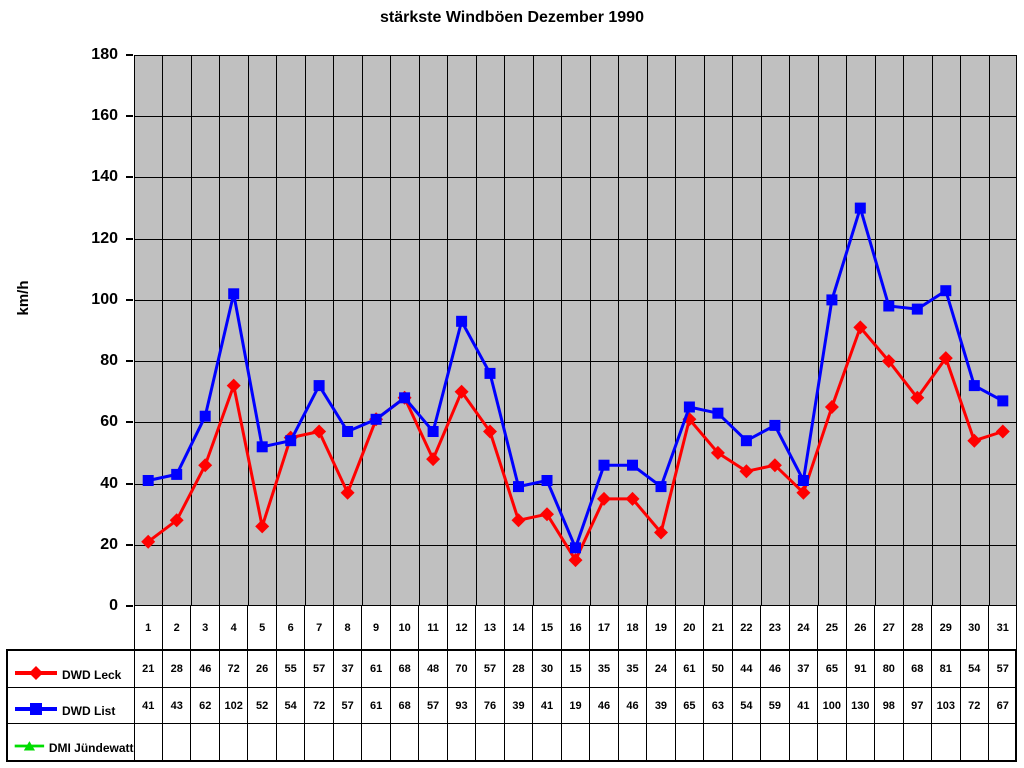 The height and width of the screenshot is (768, 1024). I want to click on y-tick-label: 140, so click(104, 177).